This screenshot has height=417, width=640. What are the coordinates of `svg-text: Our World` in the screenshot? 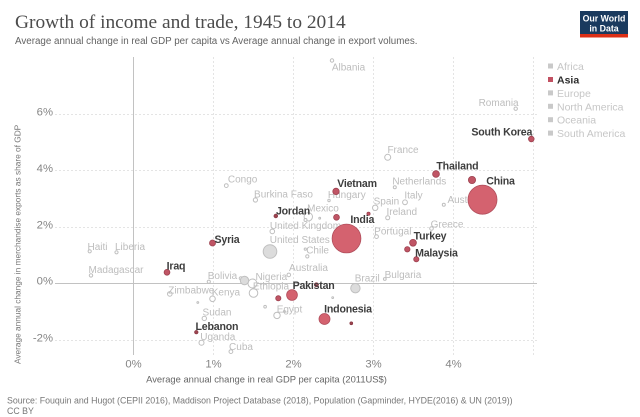 It's located at (604, 19).